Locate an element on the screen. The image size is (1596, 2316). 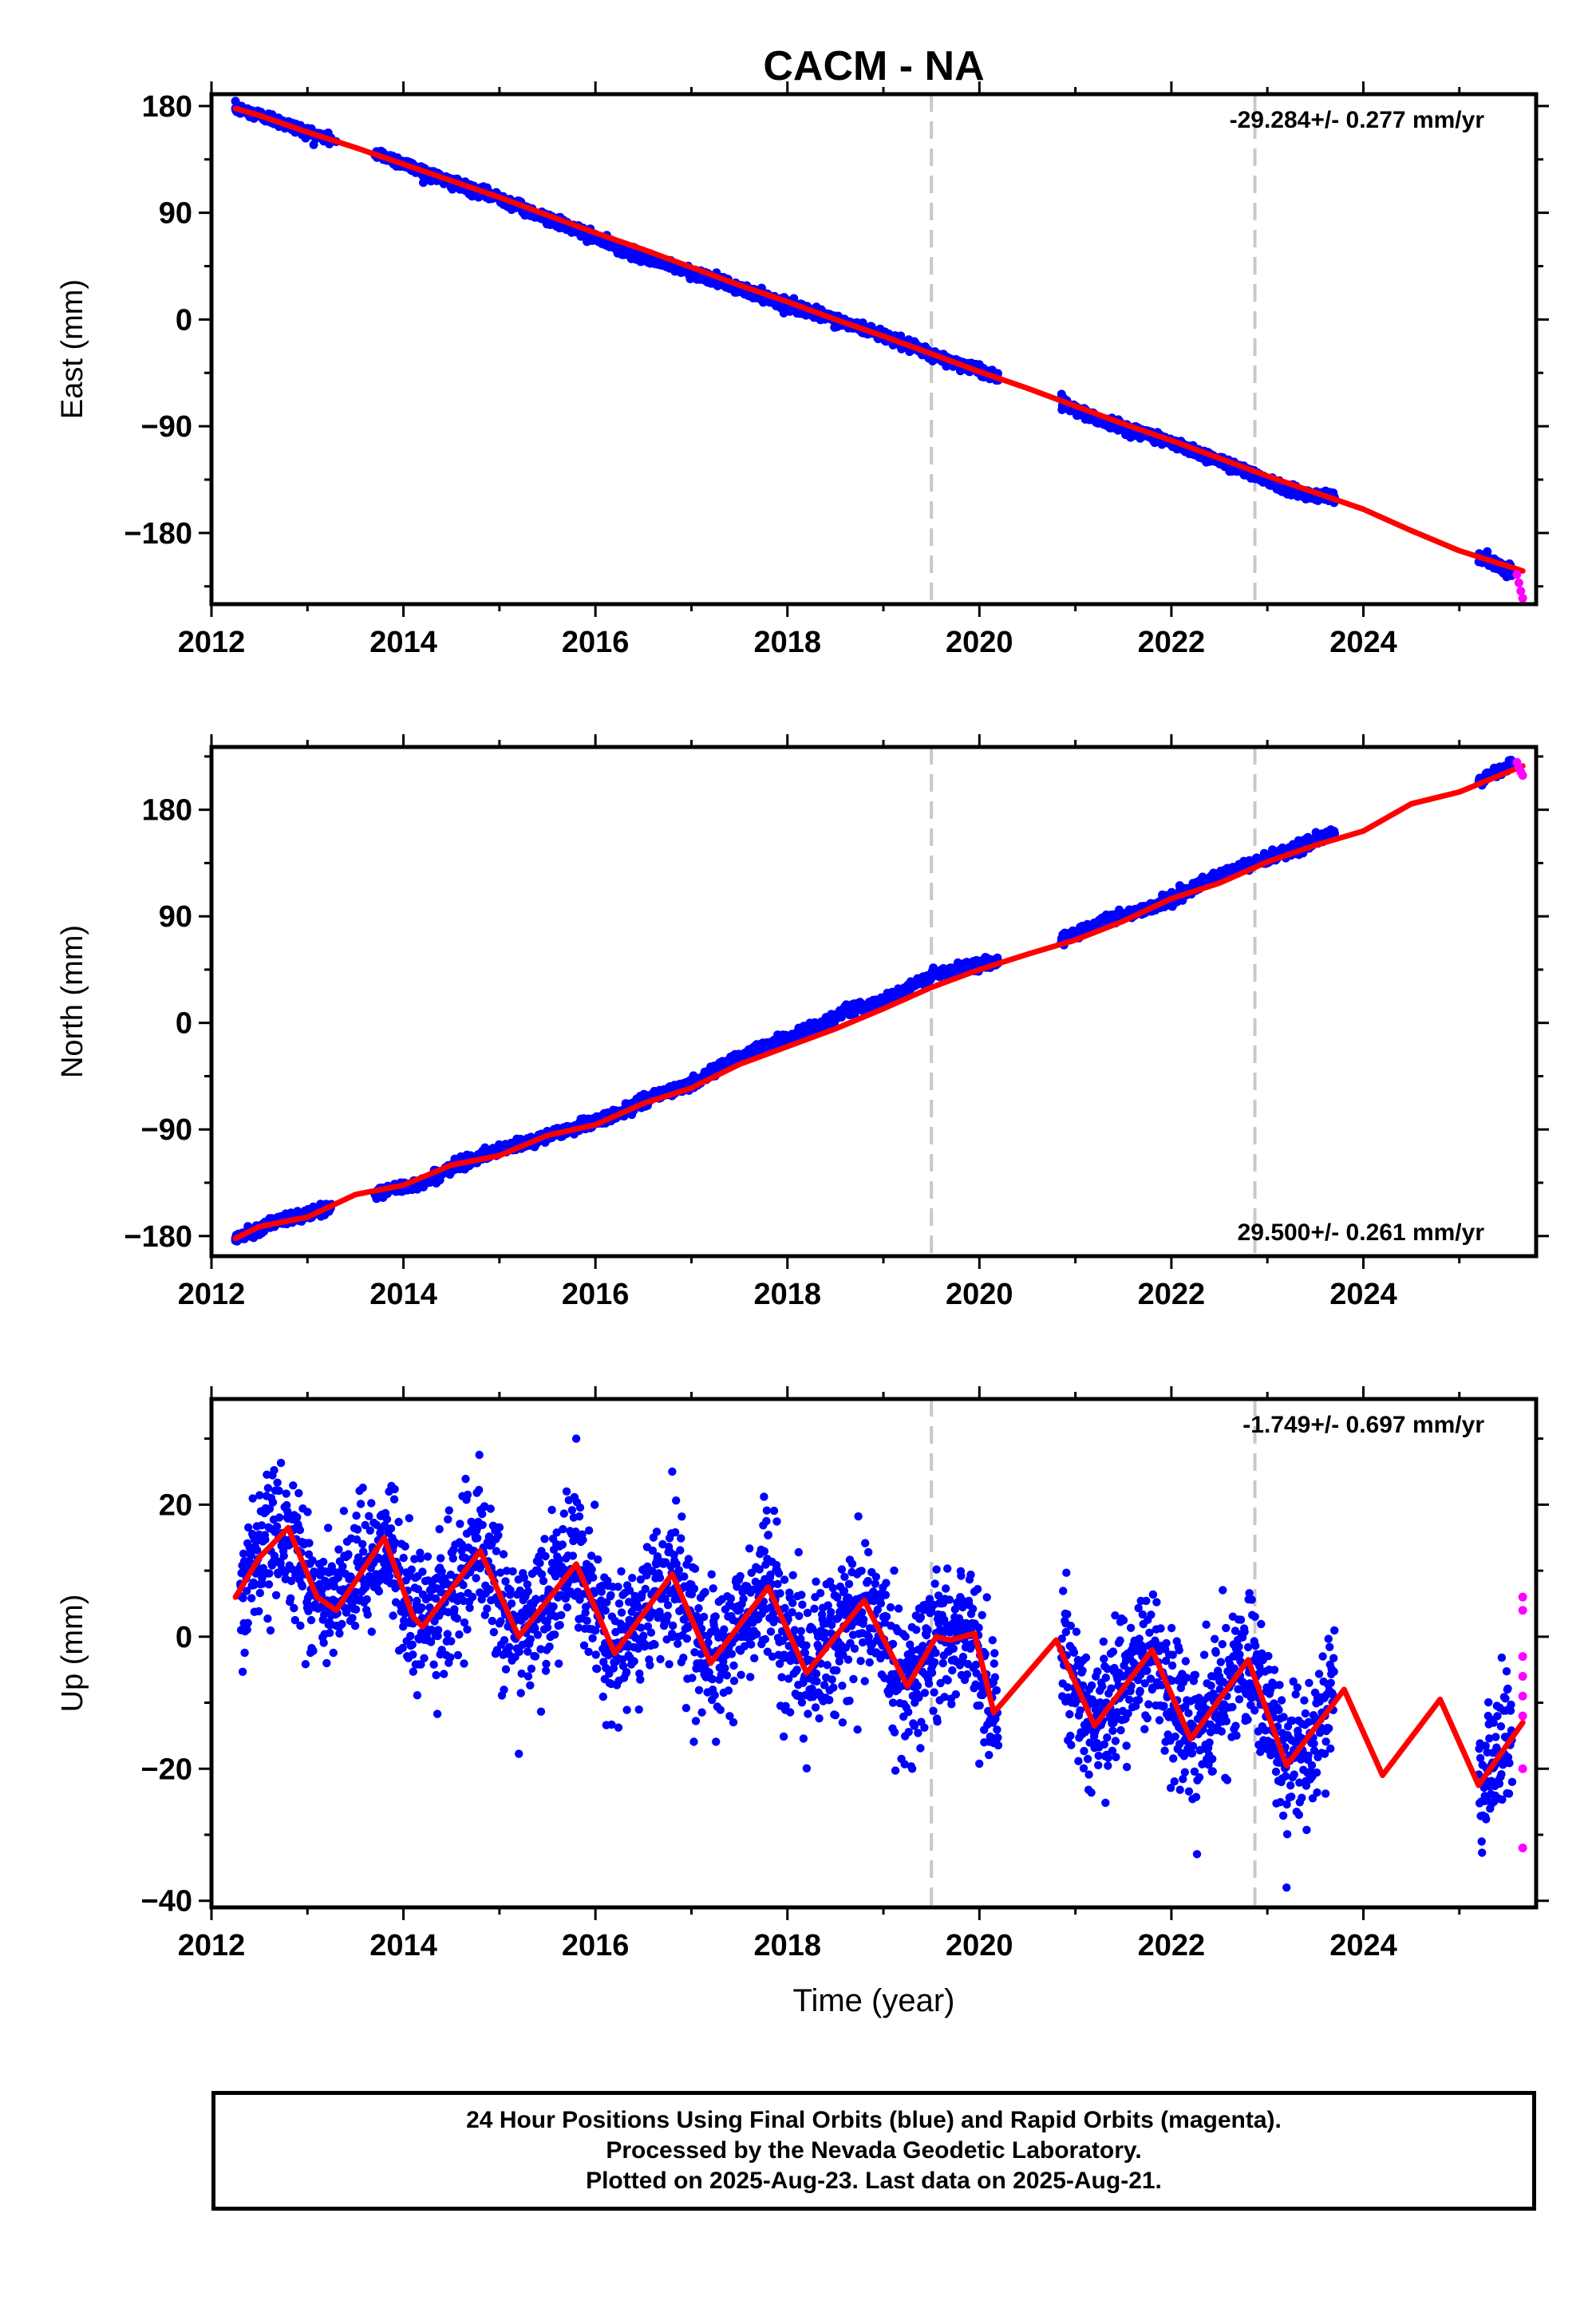
x-tick-label: 2022 is located at coordinates (1172, 642).